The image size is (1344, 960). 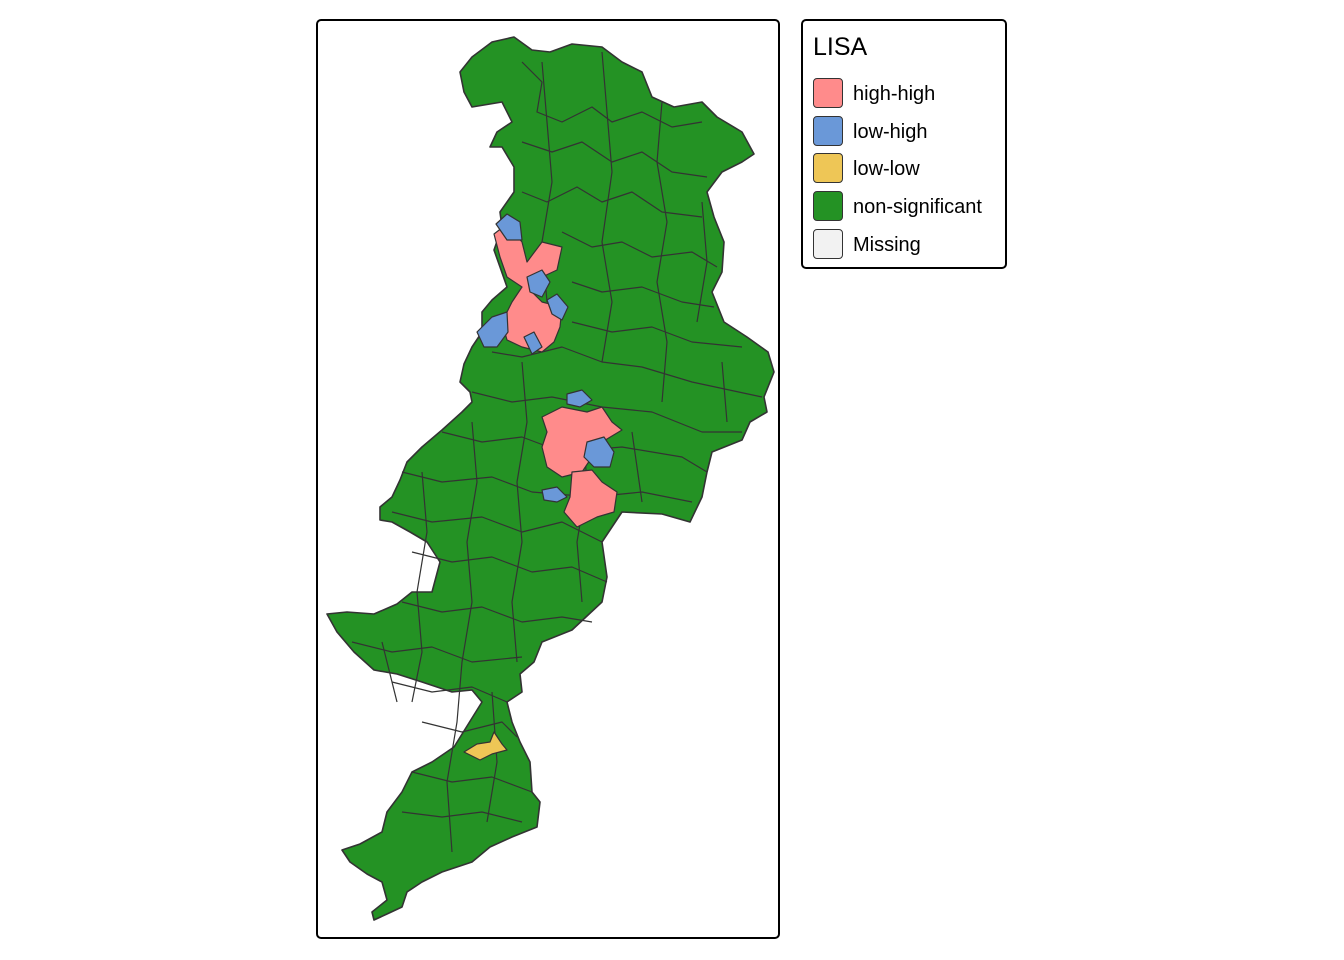 I want to click on legend-label: Missing, so click(x=887, y=245).